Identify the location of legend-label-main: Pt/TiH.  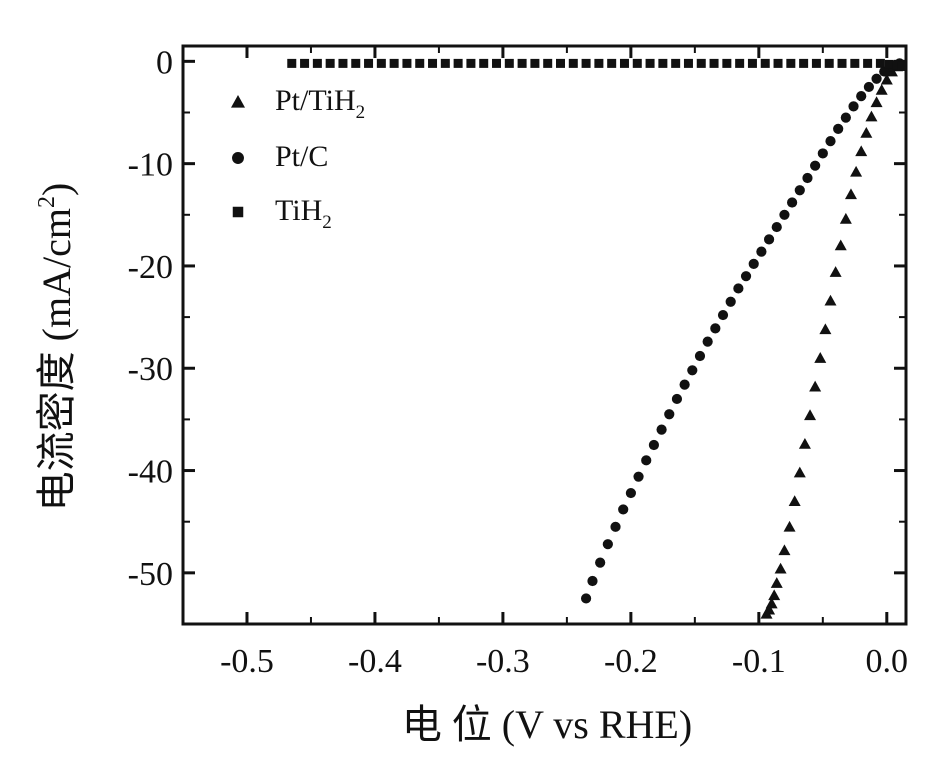
(315, 100).